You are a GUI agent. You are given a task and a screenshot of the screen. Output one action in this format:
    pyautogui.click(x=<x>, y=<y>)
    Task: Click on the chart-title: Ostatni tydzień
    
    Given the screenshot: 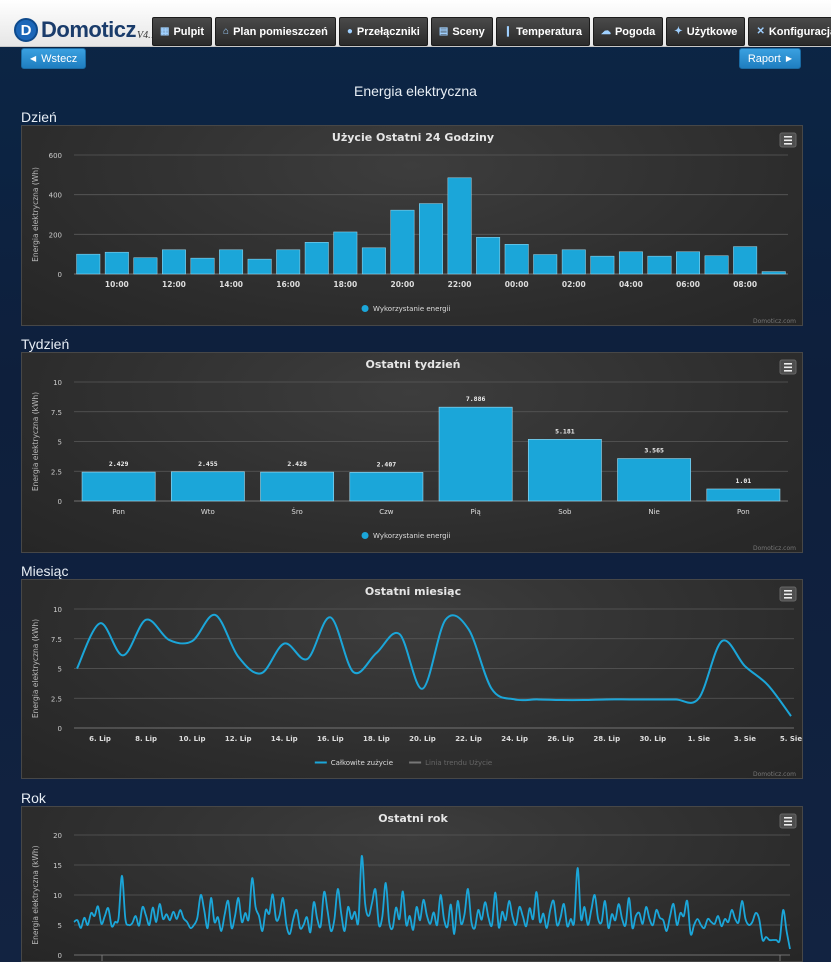 What is the action you would take?
    pyautogui.click(x=412, y=364)
    